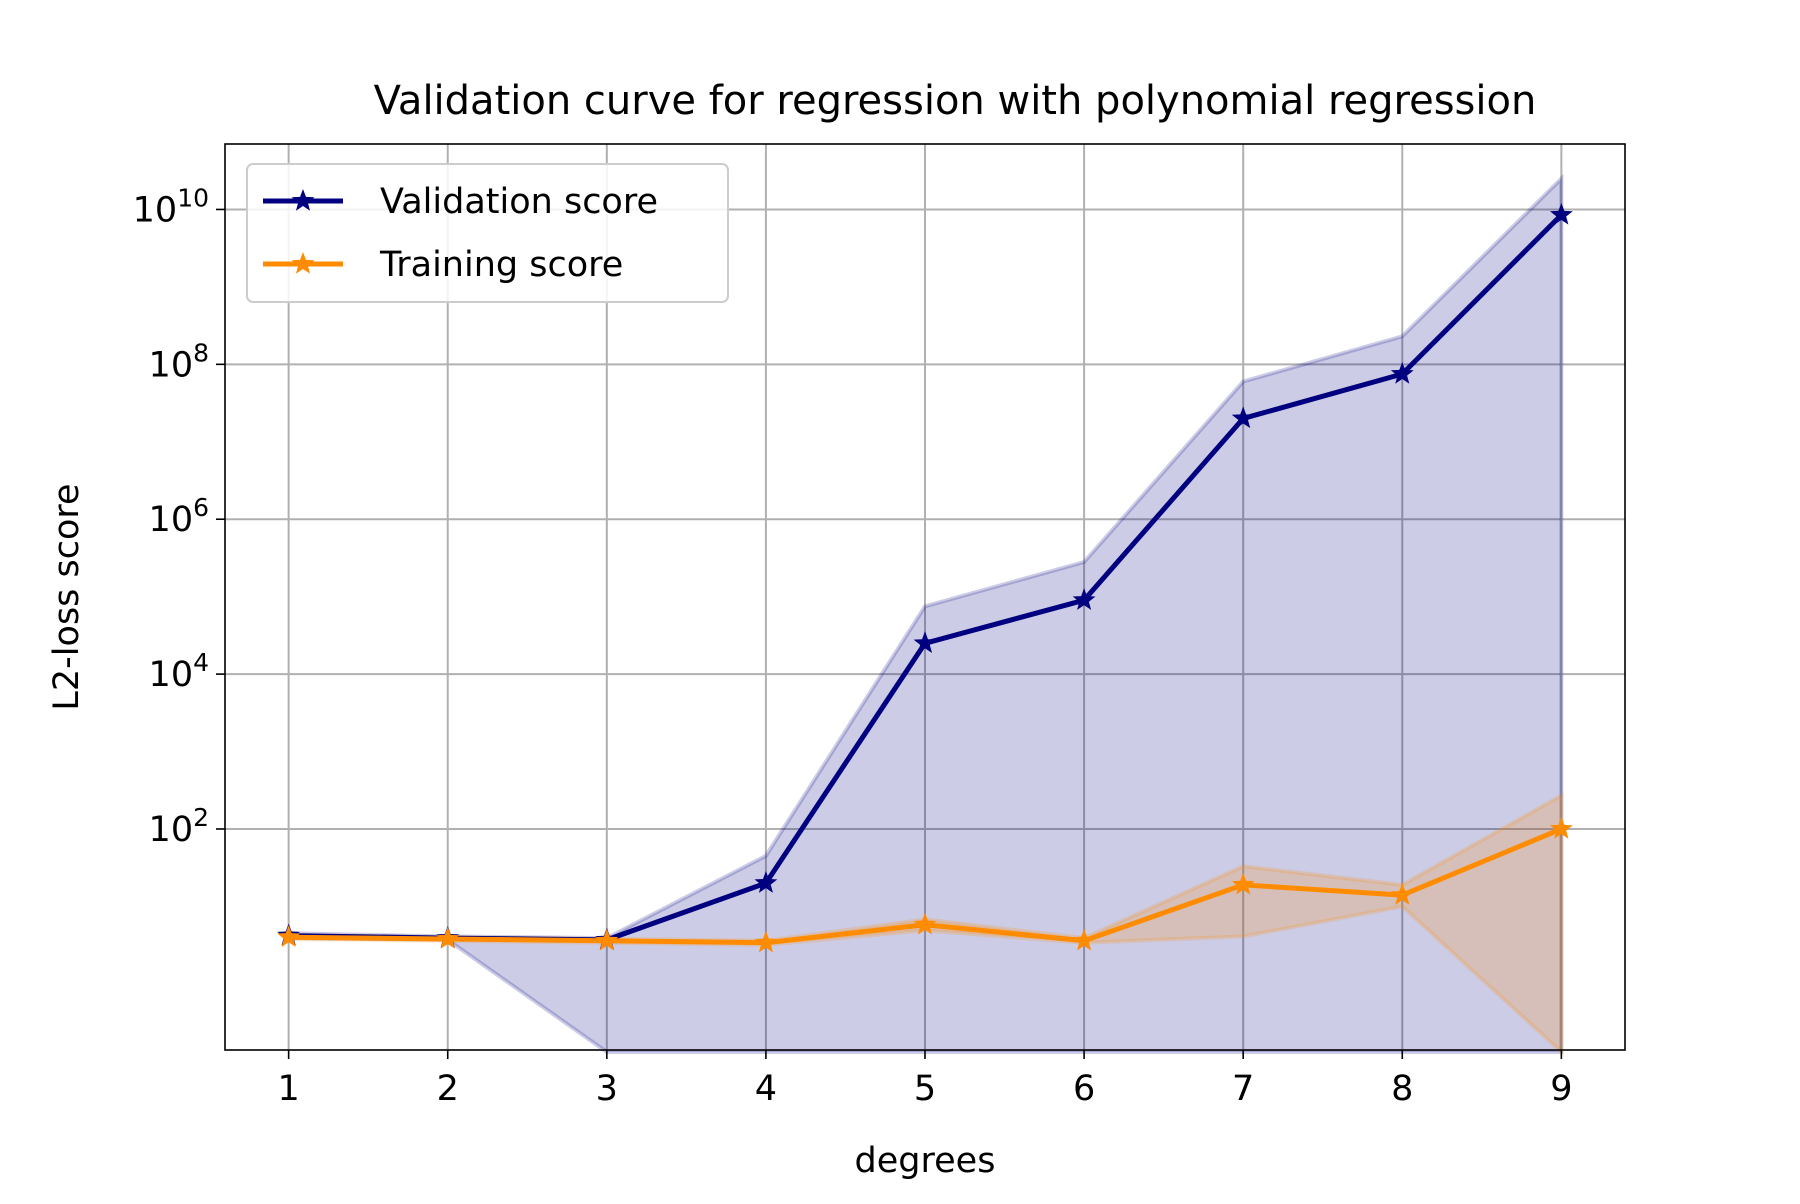 This screenshot has height=1204, width=1800. What do you see at coordinates (607, 1089) in the screenshot?
I see `x-tick-label: 3` at bounding box center [607, 1089].